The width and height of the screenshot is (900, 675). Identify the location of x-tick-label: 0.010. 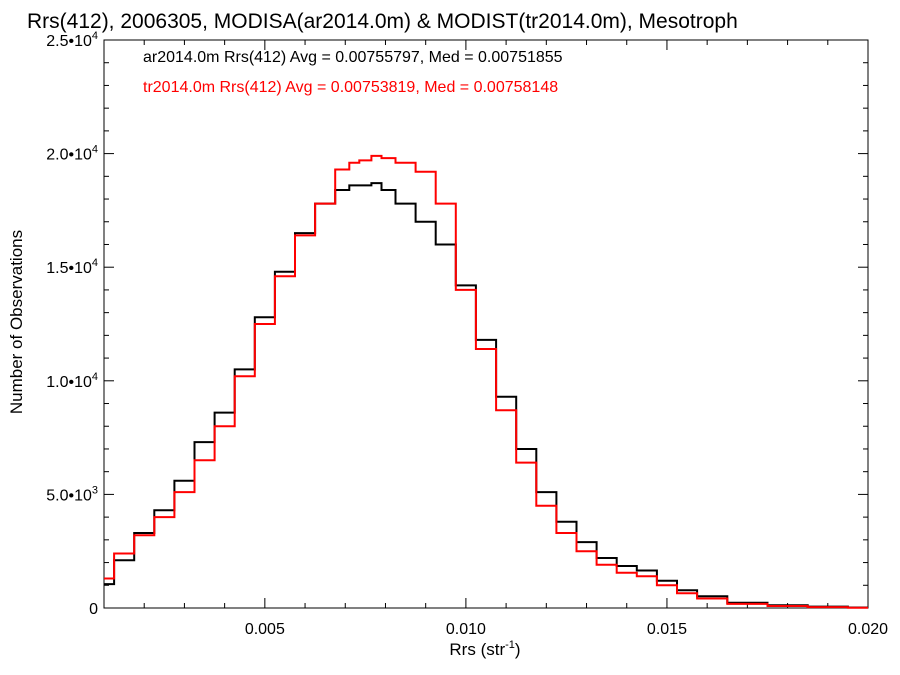
(466, 629).